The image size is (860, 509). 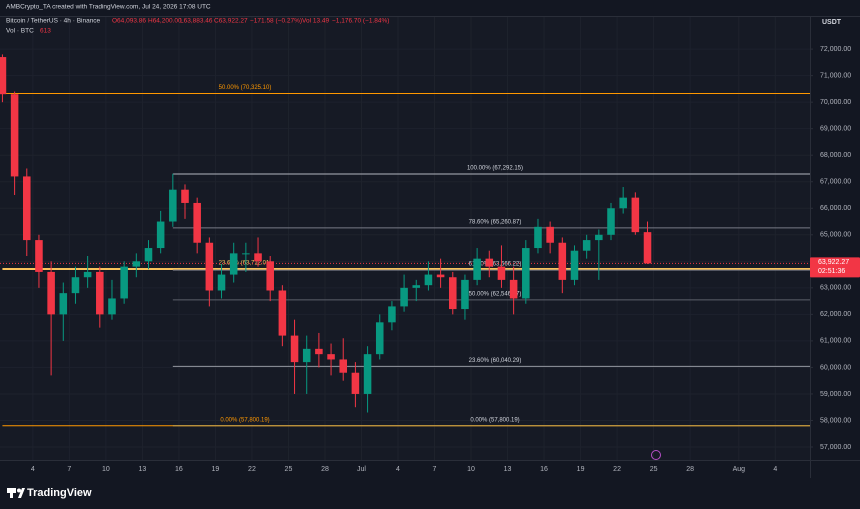 I want to click on price-countdown: 02:51:36, so click(x=831, y=271).